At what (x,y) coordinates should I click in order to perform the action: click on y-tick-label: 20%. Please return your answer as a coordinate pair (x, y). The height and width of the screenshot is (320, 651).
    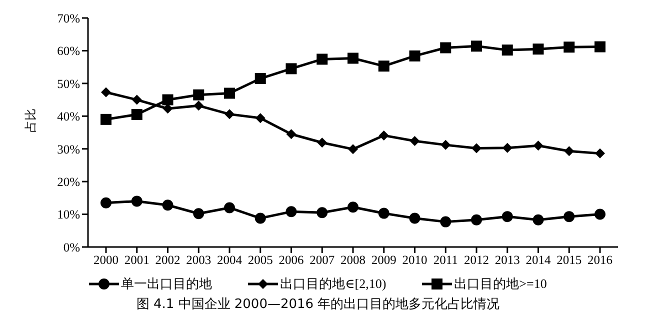
    Looking at the image, I should click on (68, 182).